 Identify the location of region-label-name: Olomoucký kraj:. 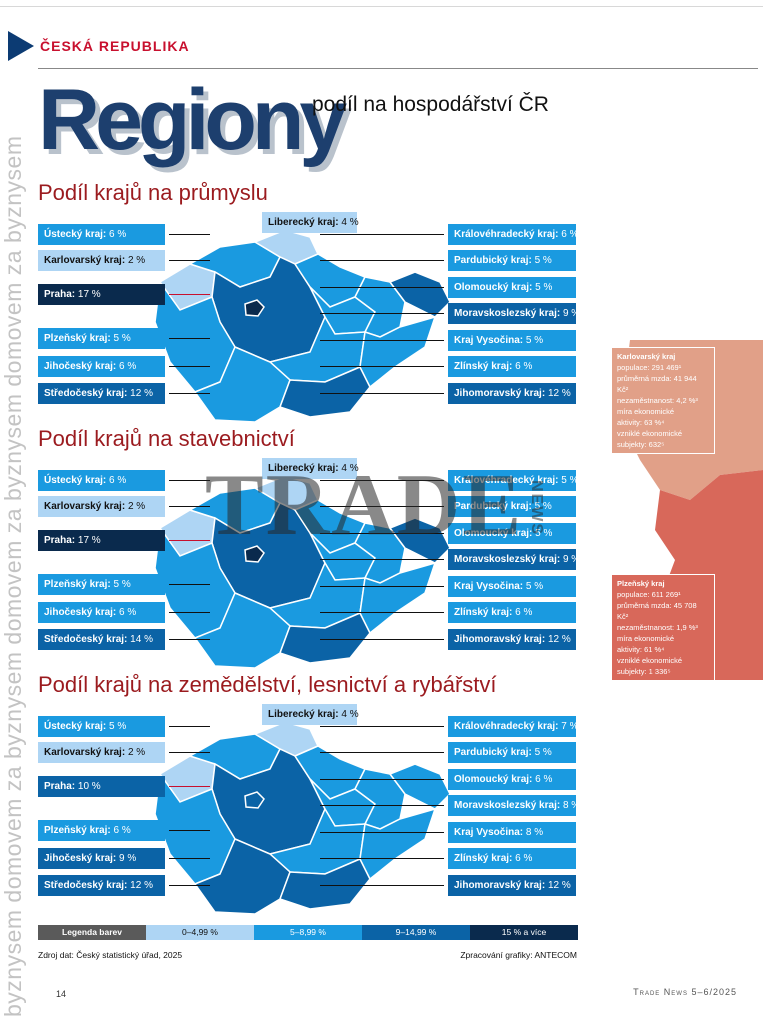
(493, 779).